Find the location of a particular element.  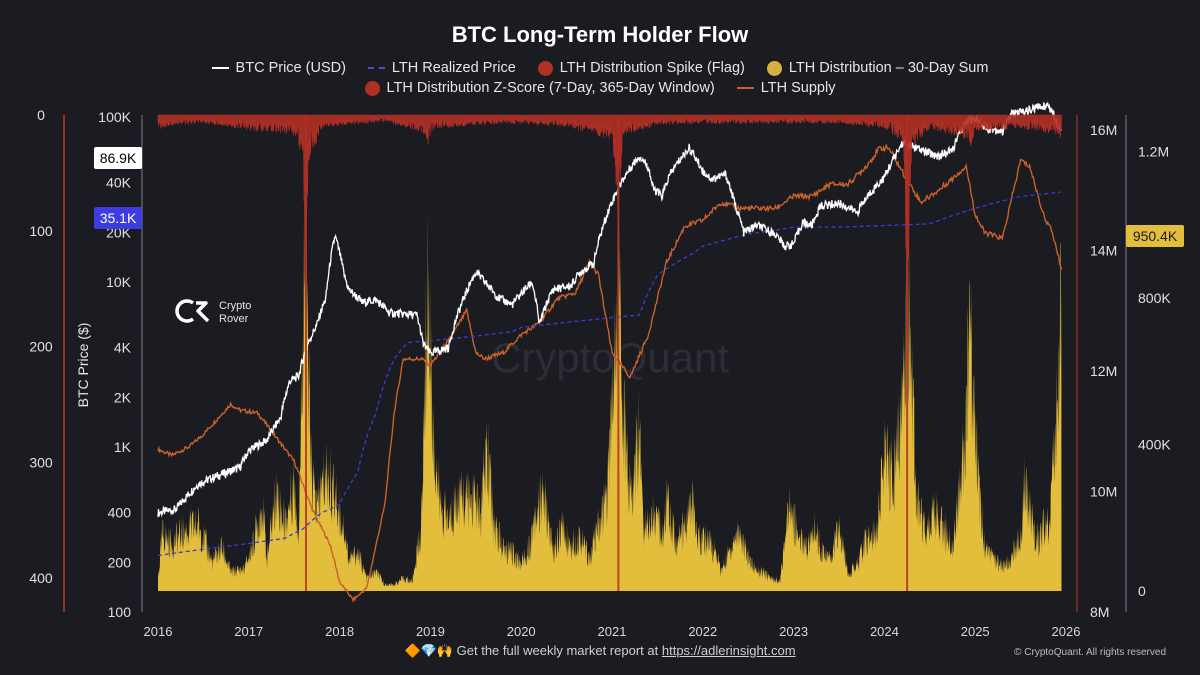

zscore-tick-label: 200 is located at coordinates (41, 347).